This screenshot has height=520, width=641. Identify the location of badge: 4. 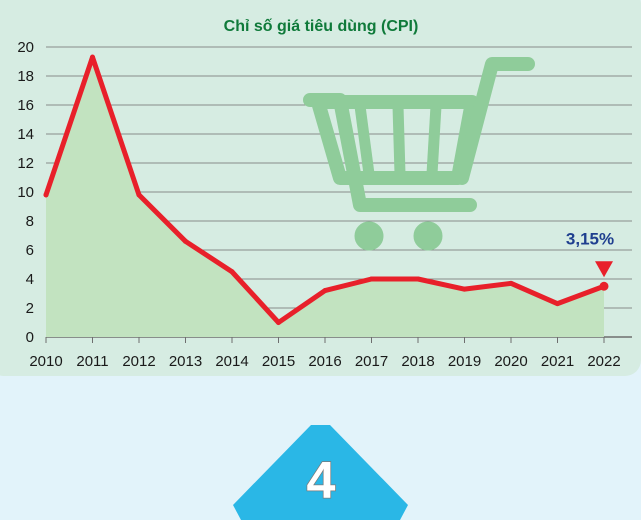
(320, 472).